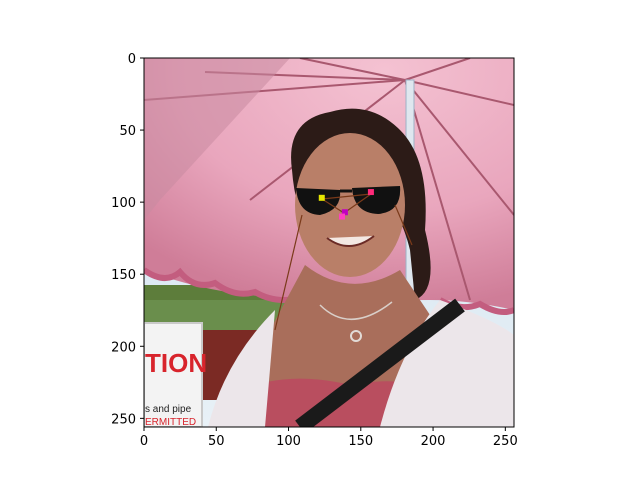 The width and height of the screenshot is (640, 480). I want to click on smile, so click(350, 241).